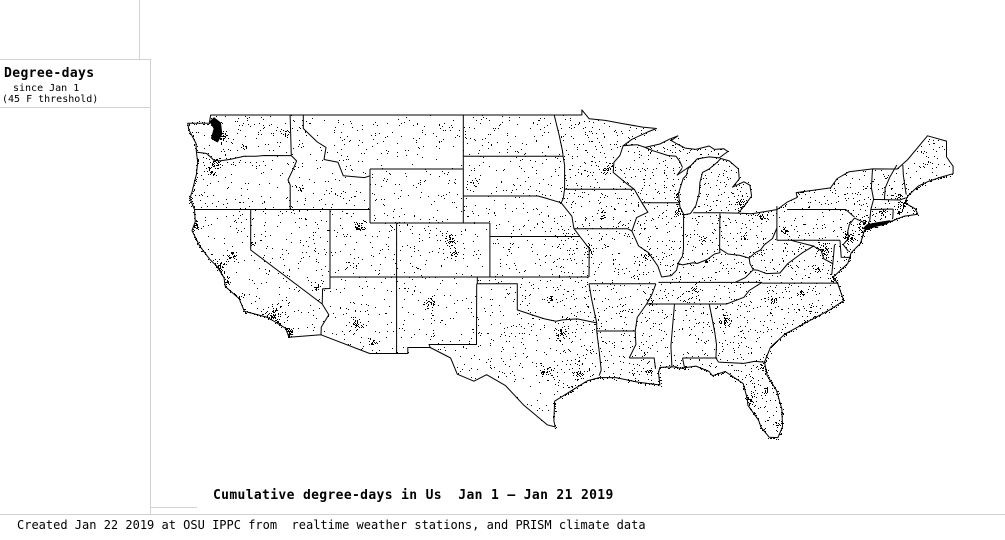 The width and height of the screenshot is (1005, 540). What do you see at coordinates (75, 59) in the screenshot?
I see `frame-line-legend-top` at bounding box center [75, 59].